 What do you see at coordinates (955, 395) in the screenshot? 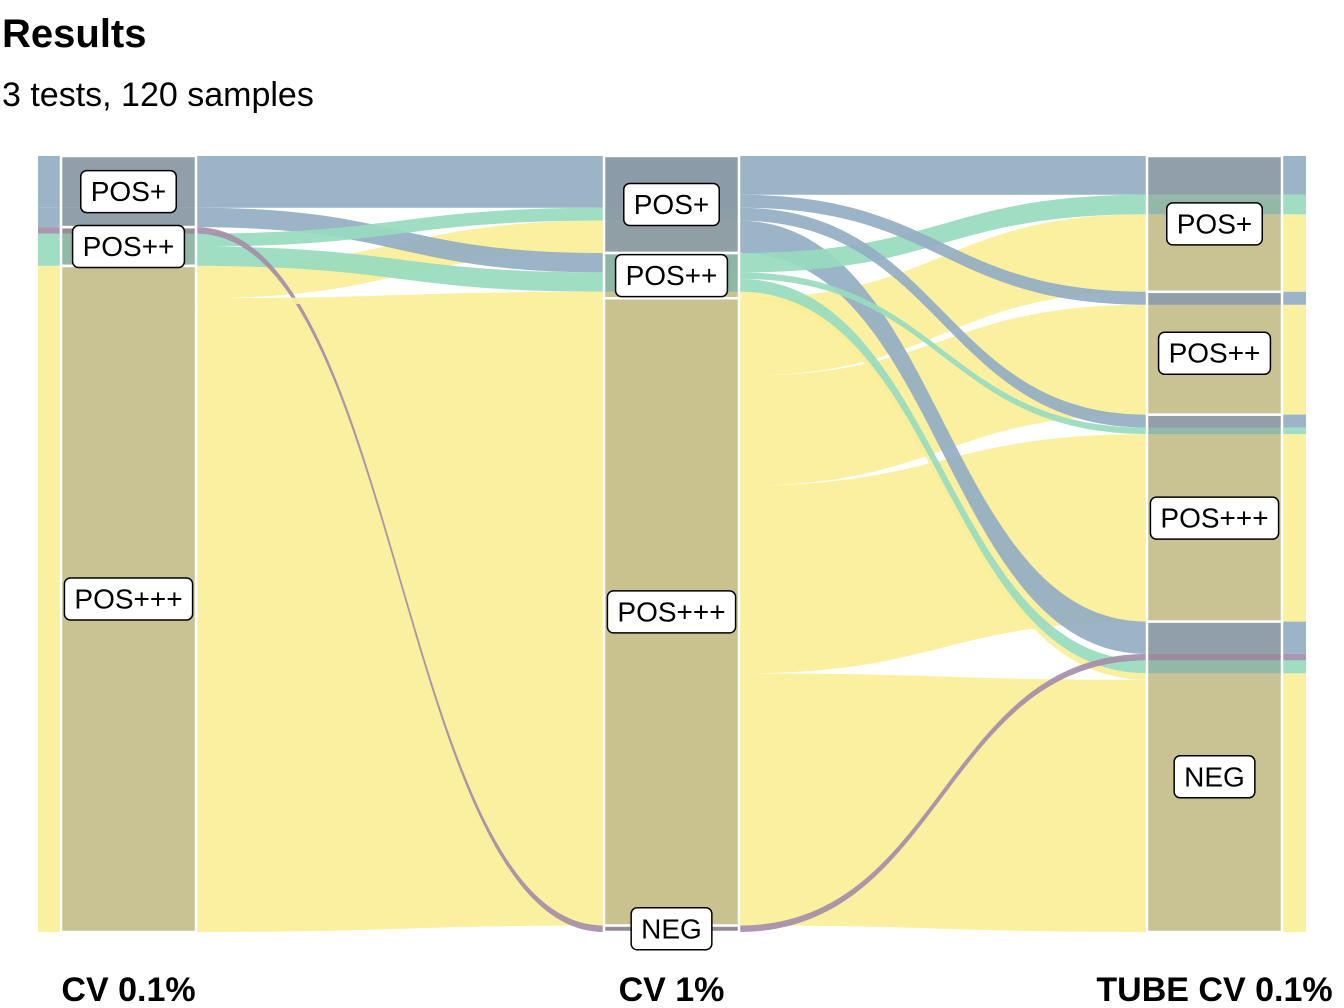
I see `flow-b-posppp-to-pospp-posppp` at bounding box center [955, 395].